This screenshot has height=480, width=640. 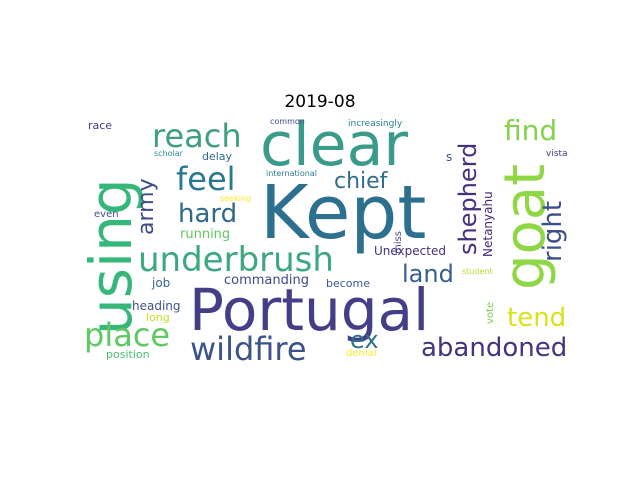 I want to click on word: Unexpected, so click(x=410, y=251).